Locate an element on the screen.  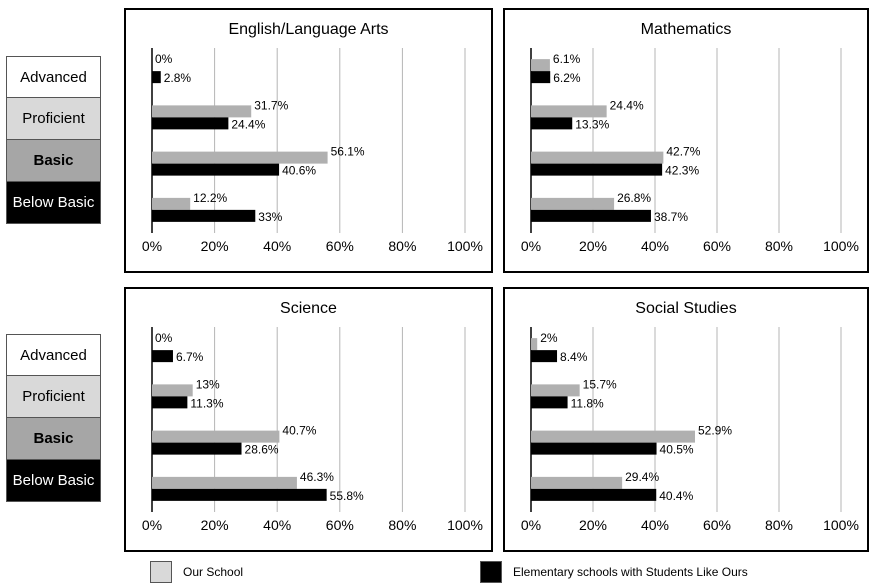
data-label-our-school-proficient: 15.7% is located at coordinates (600, 384).